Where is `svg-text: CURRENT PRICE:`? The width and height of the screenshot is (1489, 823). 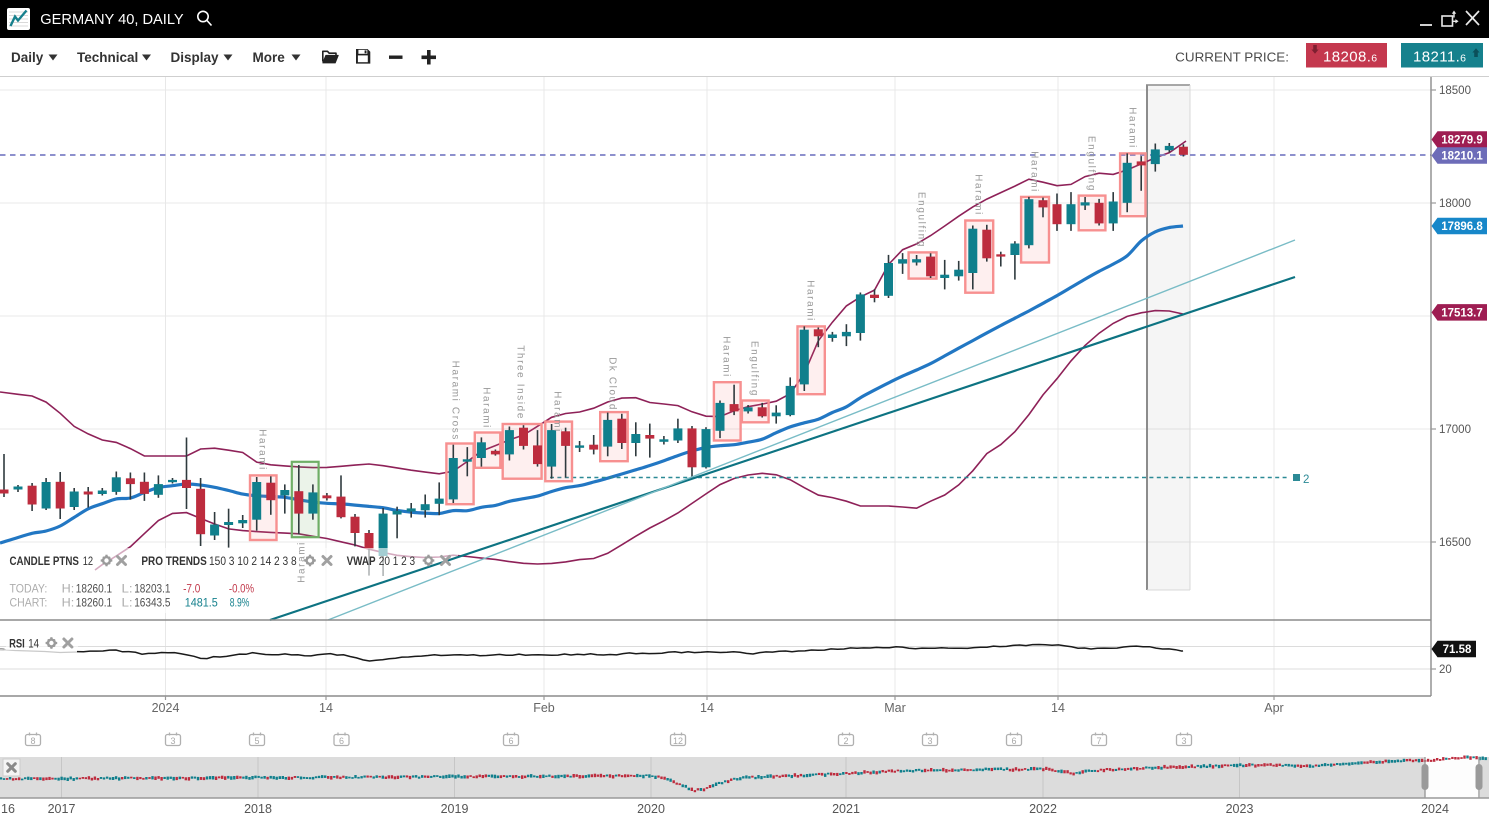
svg-text: CURRENT PRICE: is located at coordinates (1232, 58).